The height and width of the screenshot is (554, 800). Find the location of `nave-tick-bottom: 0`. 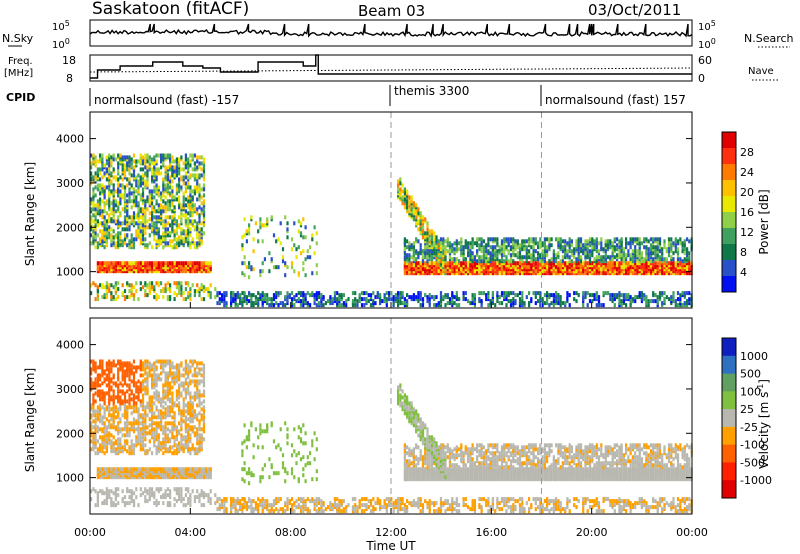

nave-tick-bottom: 0 is located at coordinates (701, 78).